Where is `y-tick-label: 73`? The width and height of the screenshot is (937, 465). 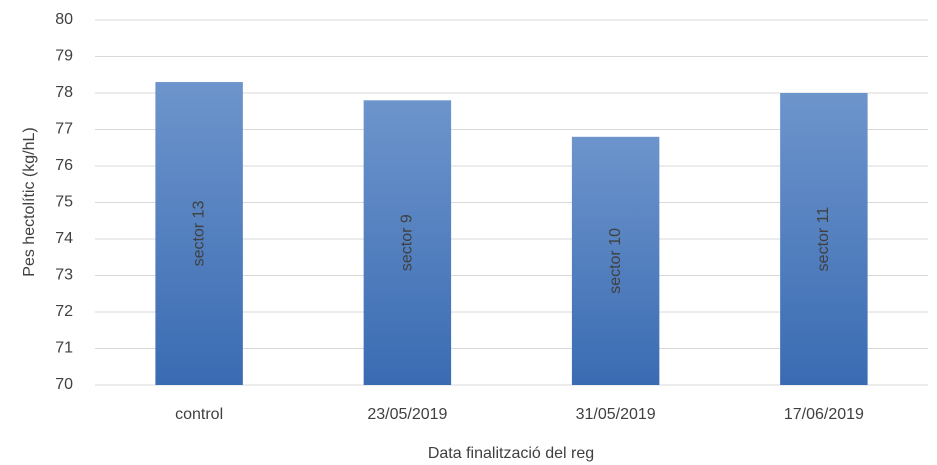
y-tick-label: 73 is located at coordinates (64, 275).